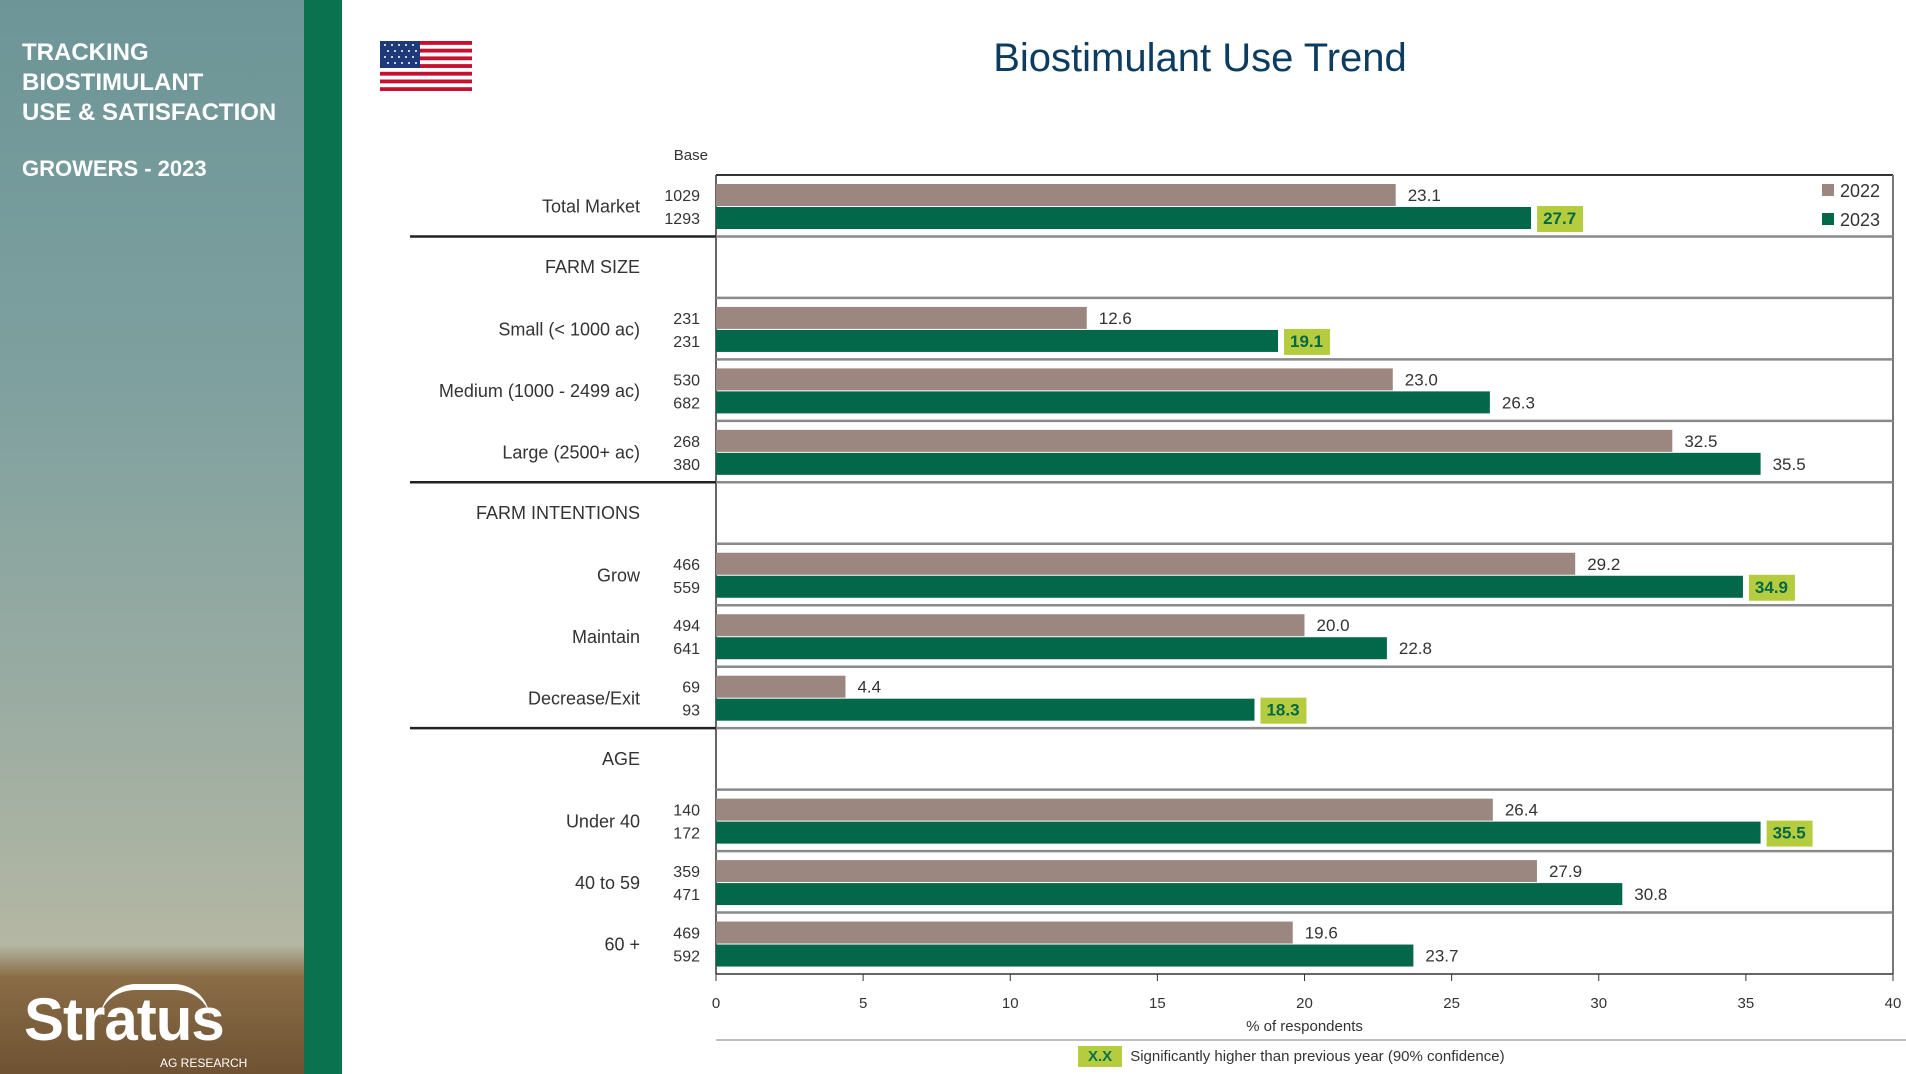 The height and width of the screenshot is (1074, 1906). I want to click on x-tick-label: 20, so click(1304, 1003).